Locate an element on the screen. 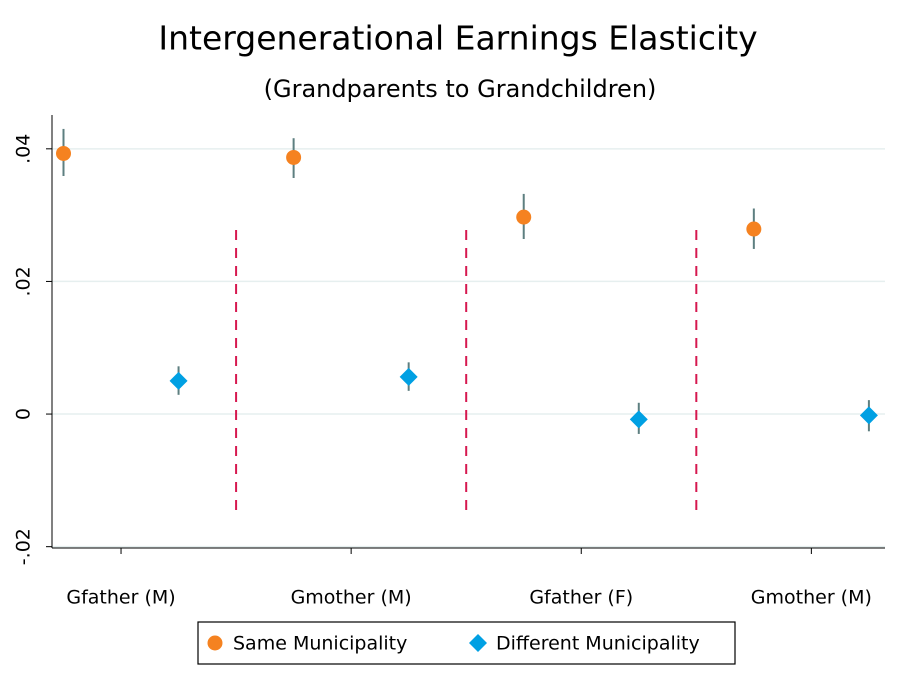  chart-subtitle: (Grandparents to Grandchildren) is located at coordinates (460, 89).